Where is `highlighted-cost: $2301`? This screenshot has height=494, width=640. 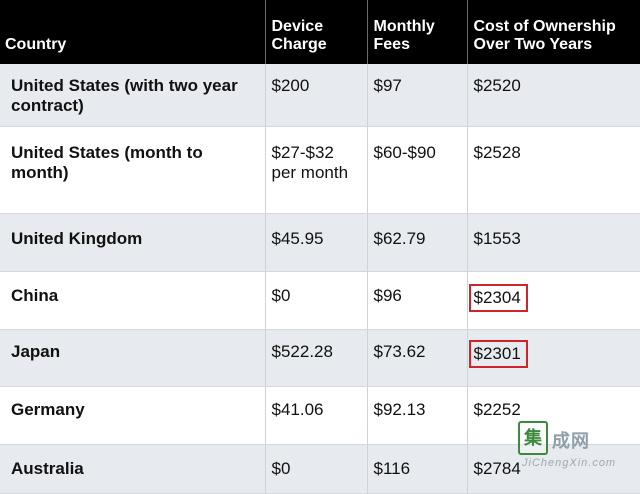
highlighted-cost: $2301 is located at coordinates (498, 354).